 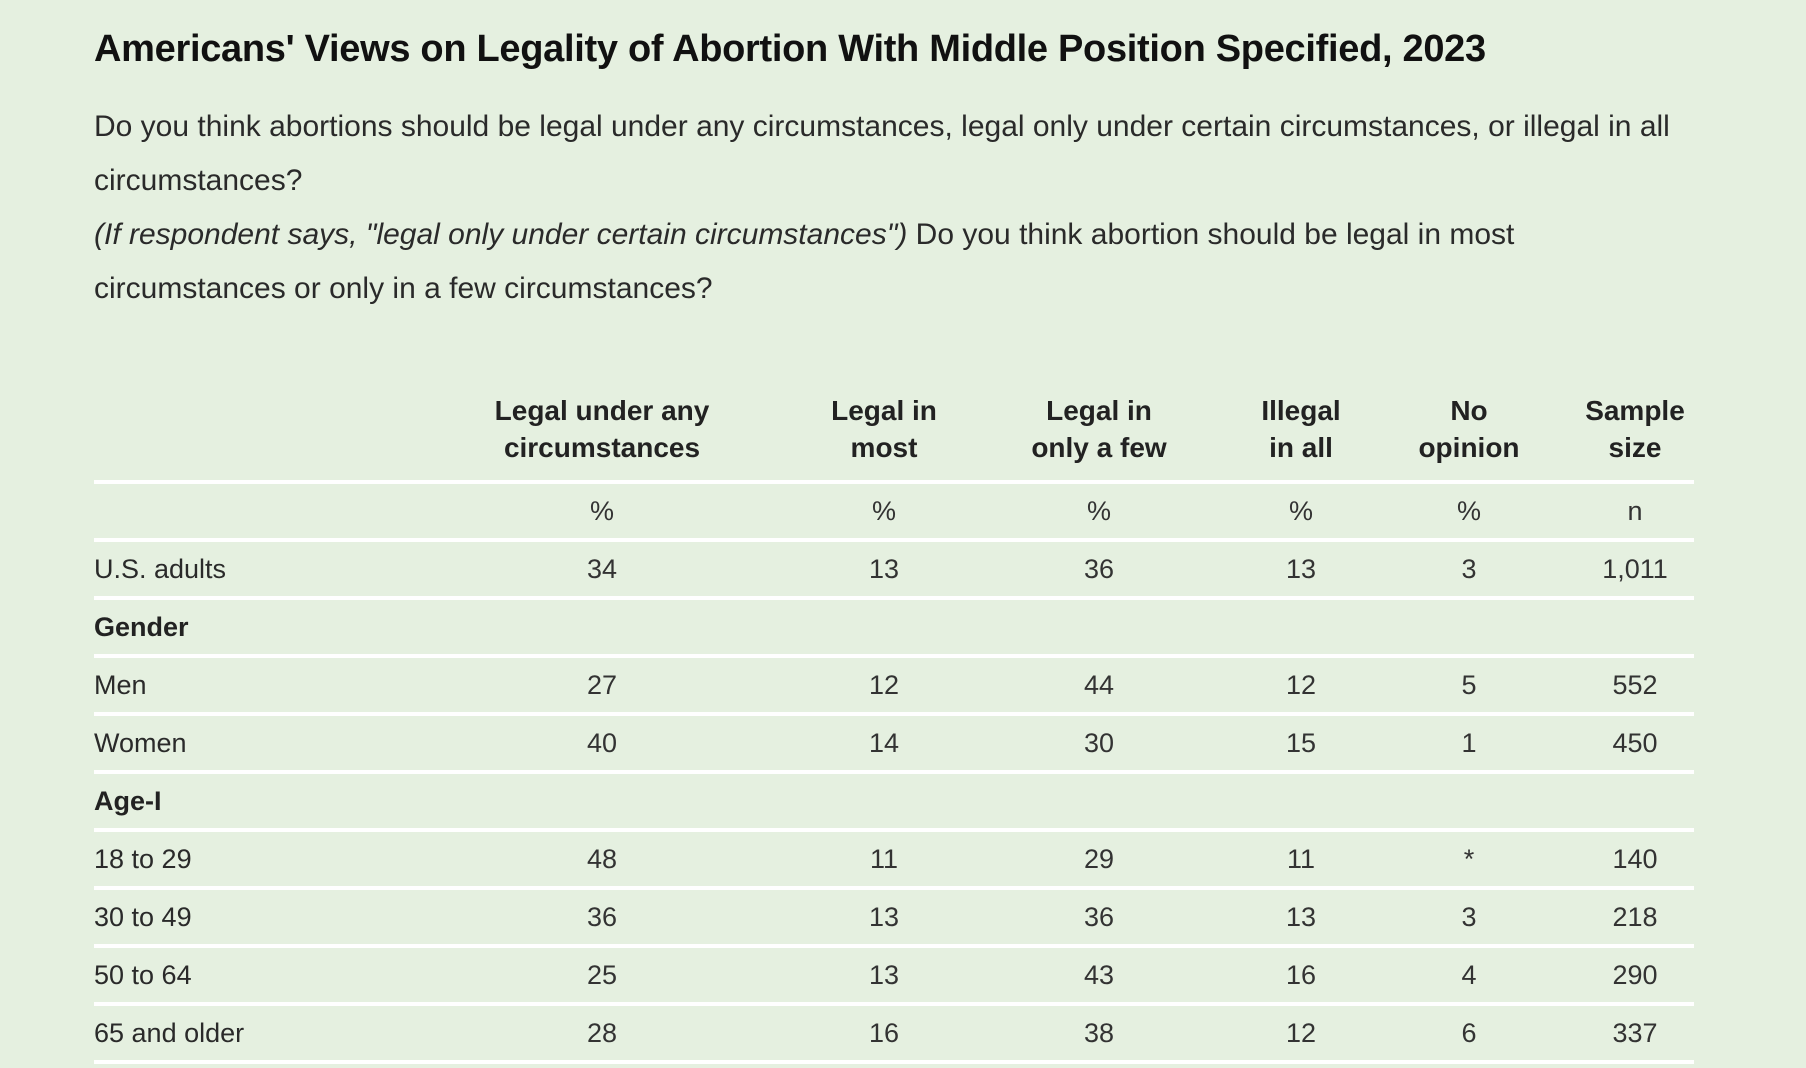 I want to click on table-cell: 27, so click(x=602, y=686).